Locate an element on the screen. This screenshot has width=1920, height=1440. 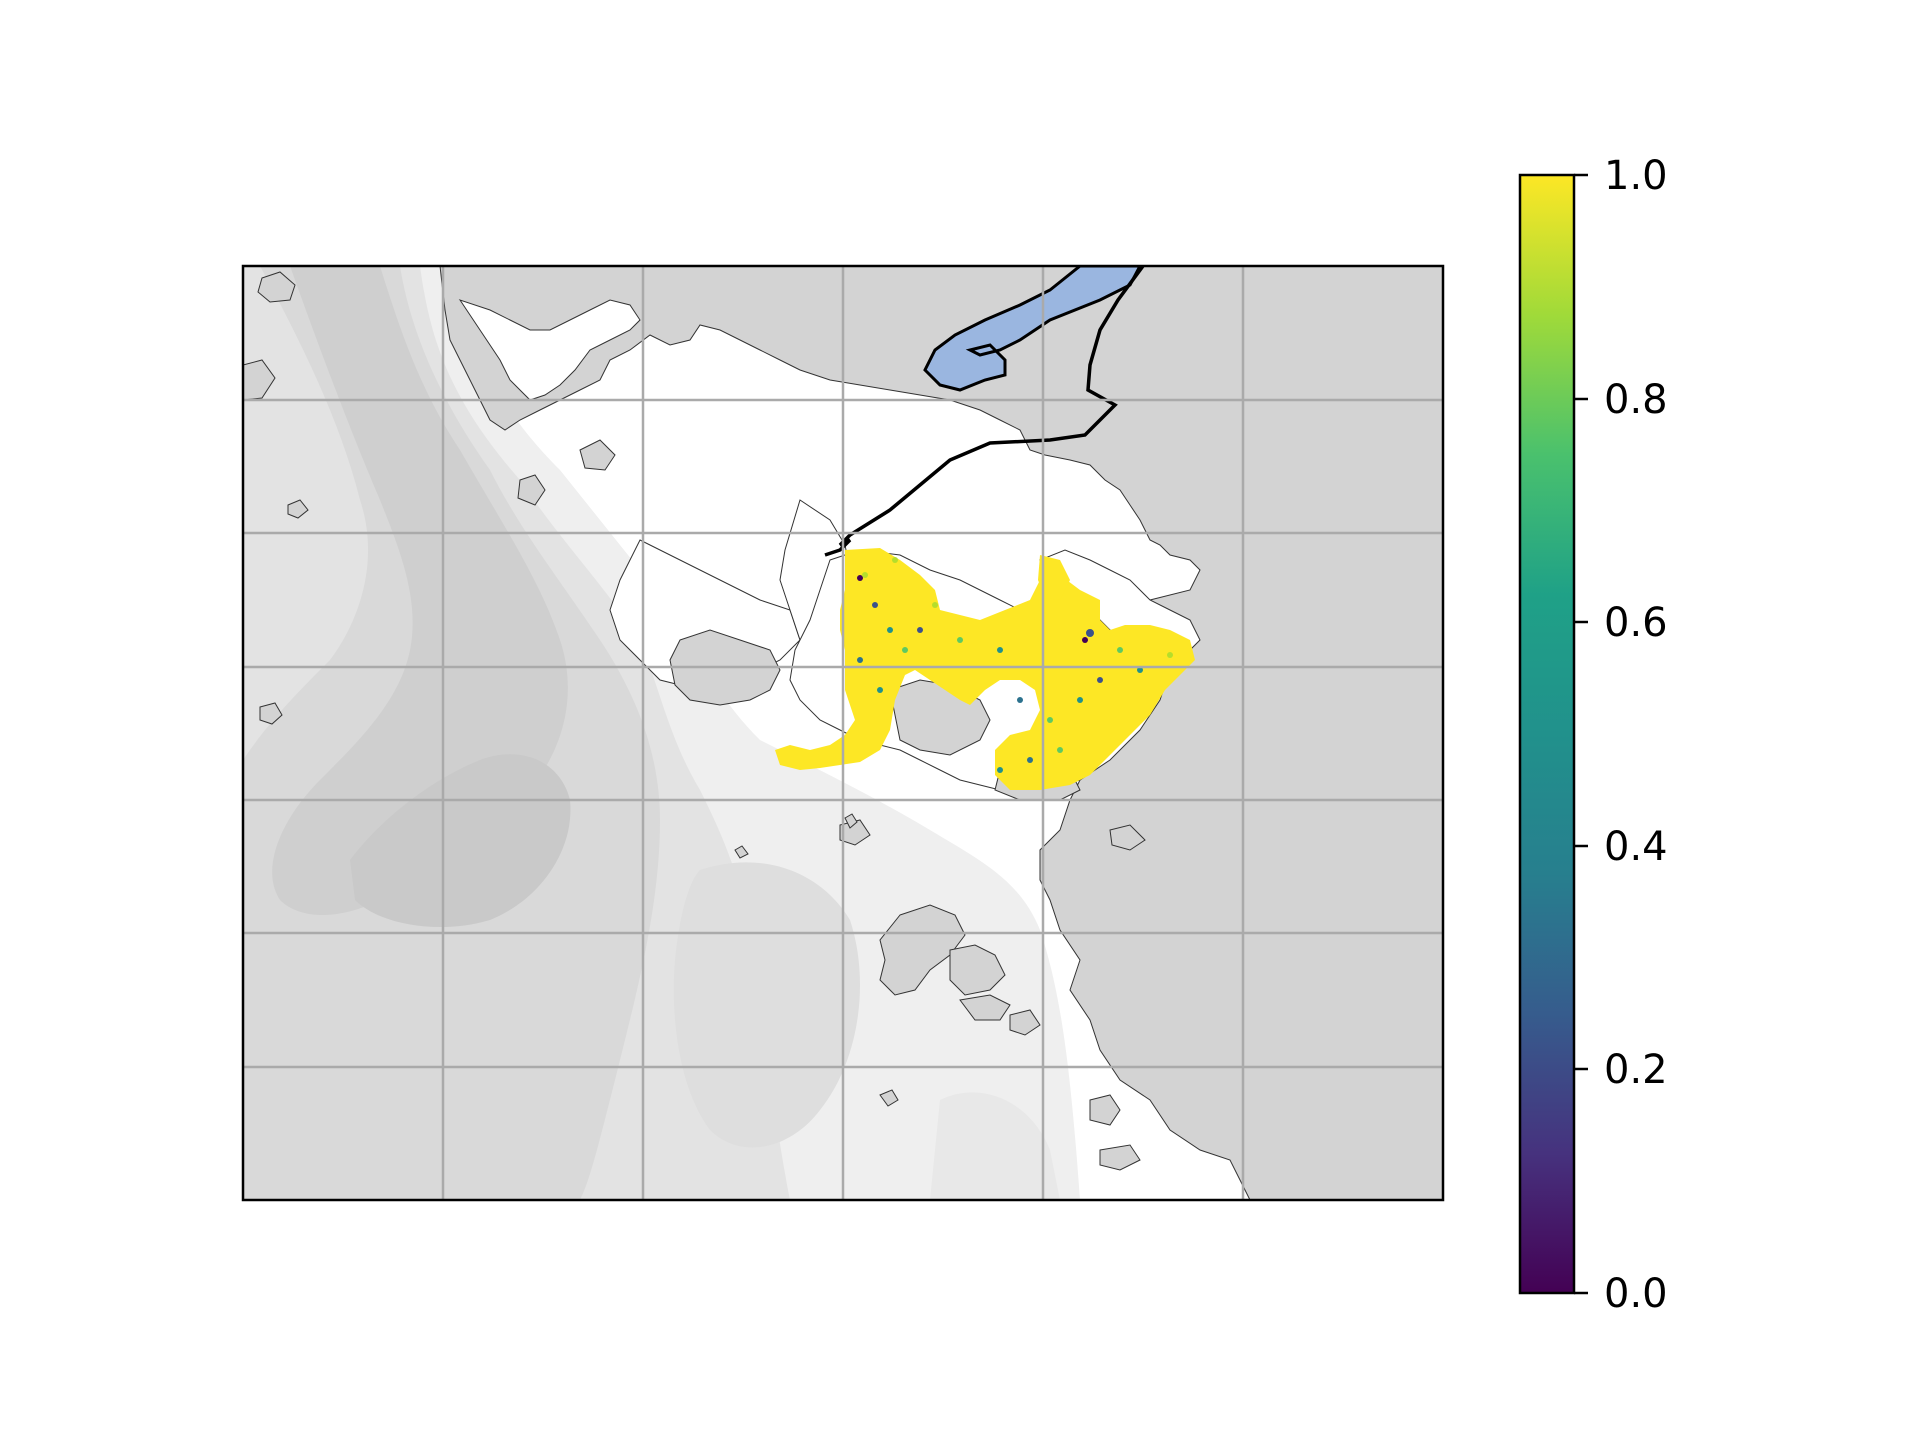
colorbar-tick-label-2: 0.4 is located at coordinates (1636, 847).